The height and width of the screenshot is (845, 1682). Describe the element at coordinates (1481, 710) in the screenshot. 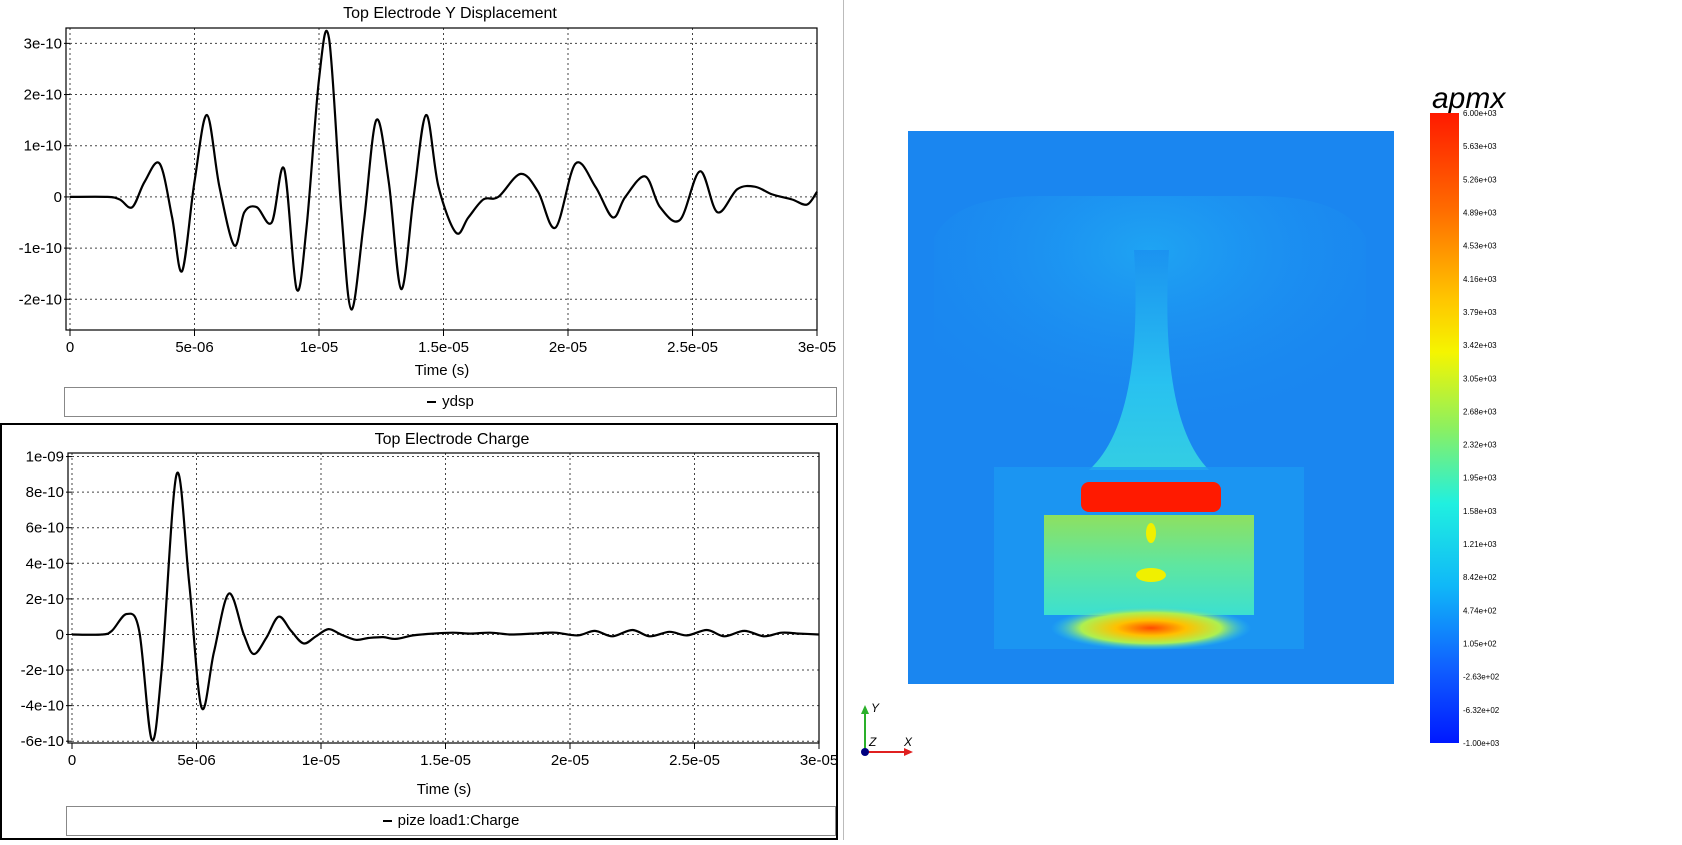

I see `colorbar-label: -6.32e+02` at that location.